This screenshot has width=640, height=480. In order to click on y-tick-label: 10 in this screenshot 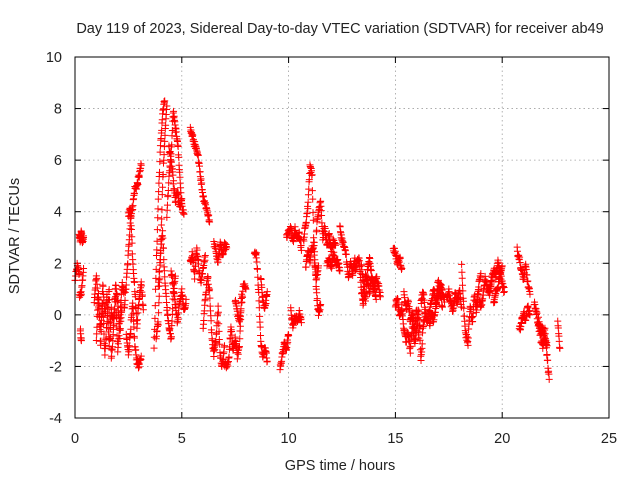, I will do `click(54, 58)`.